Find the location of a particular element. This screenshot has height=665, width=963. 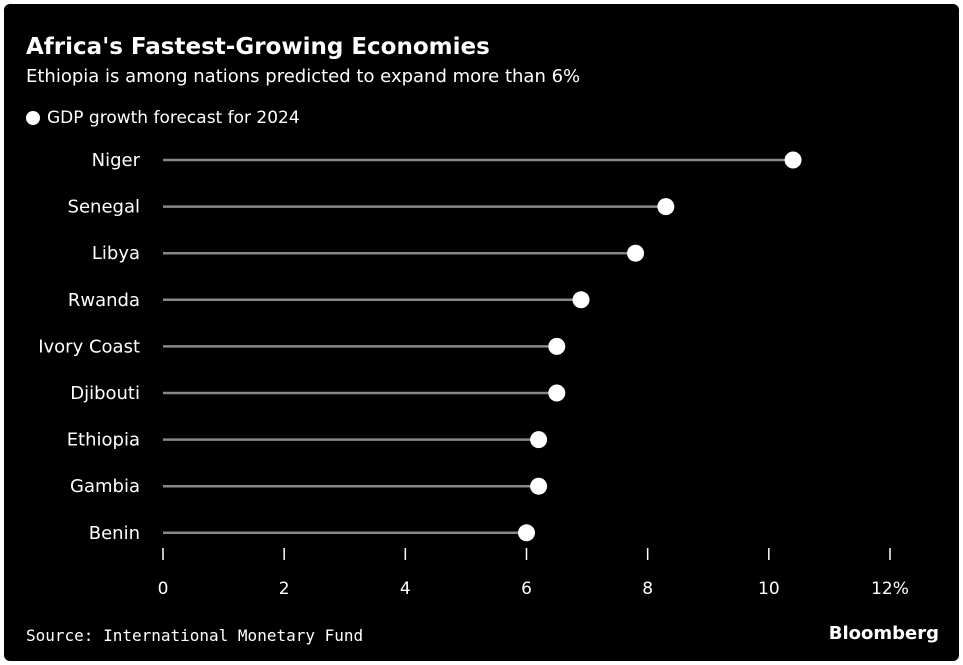

legend-label: GDP growth forecast for 2024 is located at coordinates (173, 118).